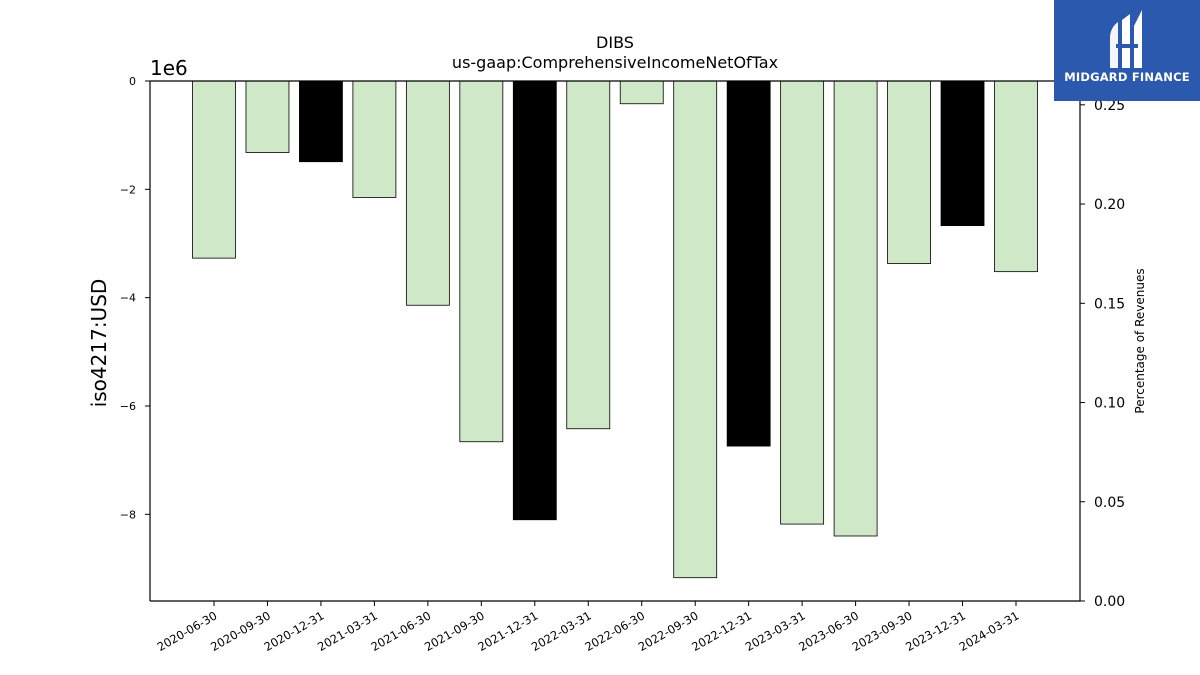 This screenshot has height=675, width=1200. I want to click on x-tick-label: 2023-03-31, so click(775, 631).